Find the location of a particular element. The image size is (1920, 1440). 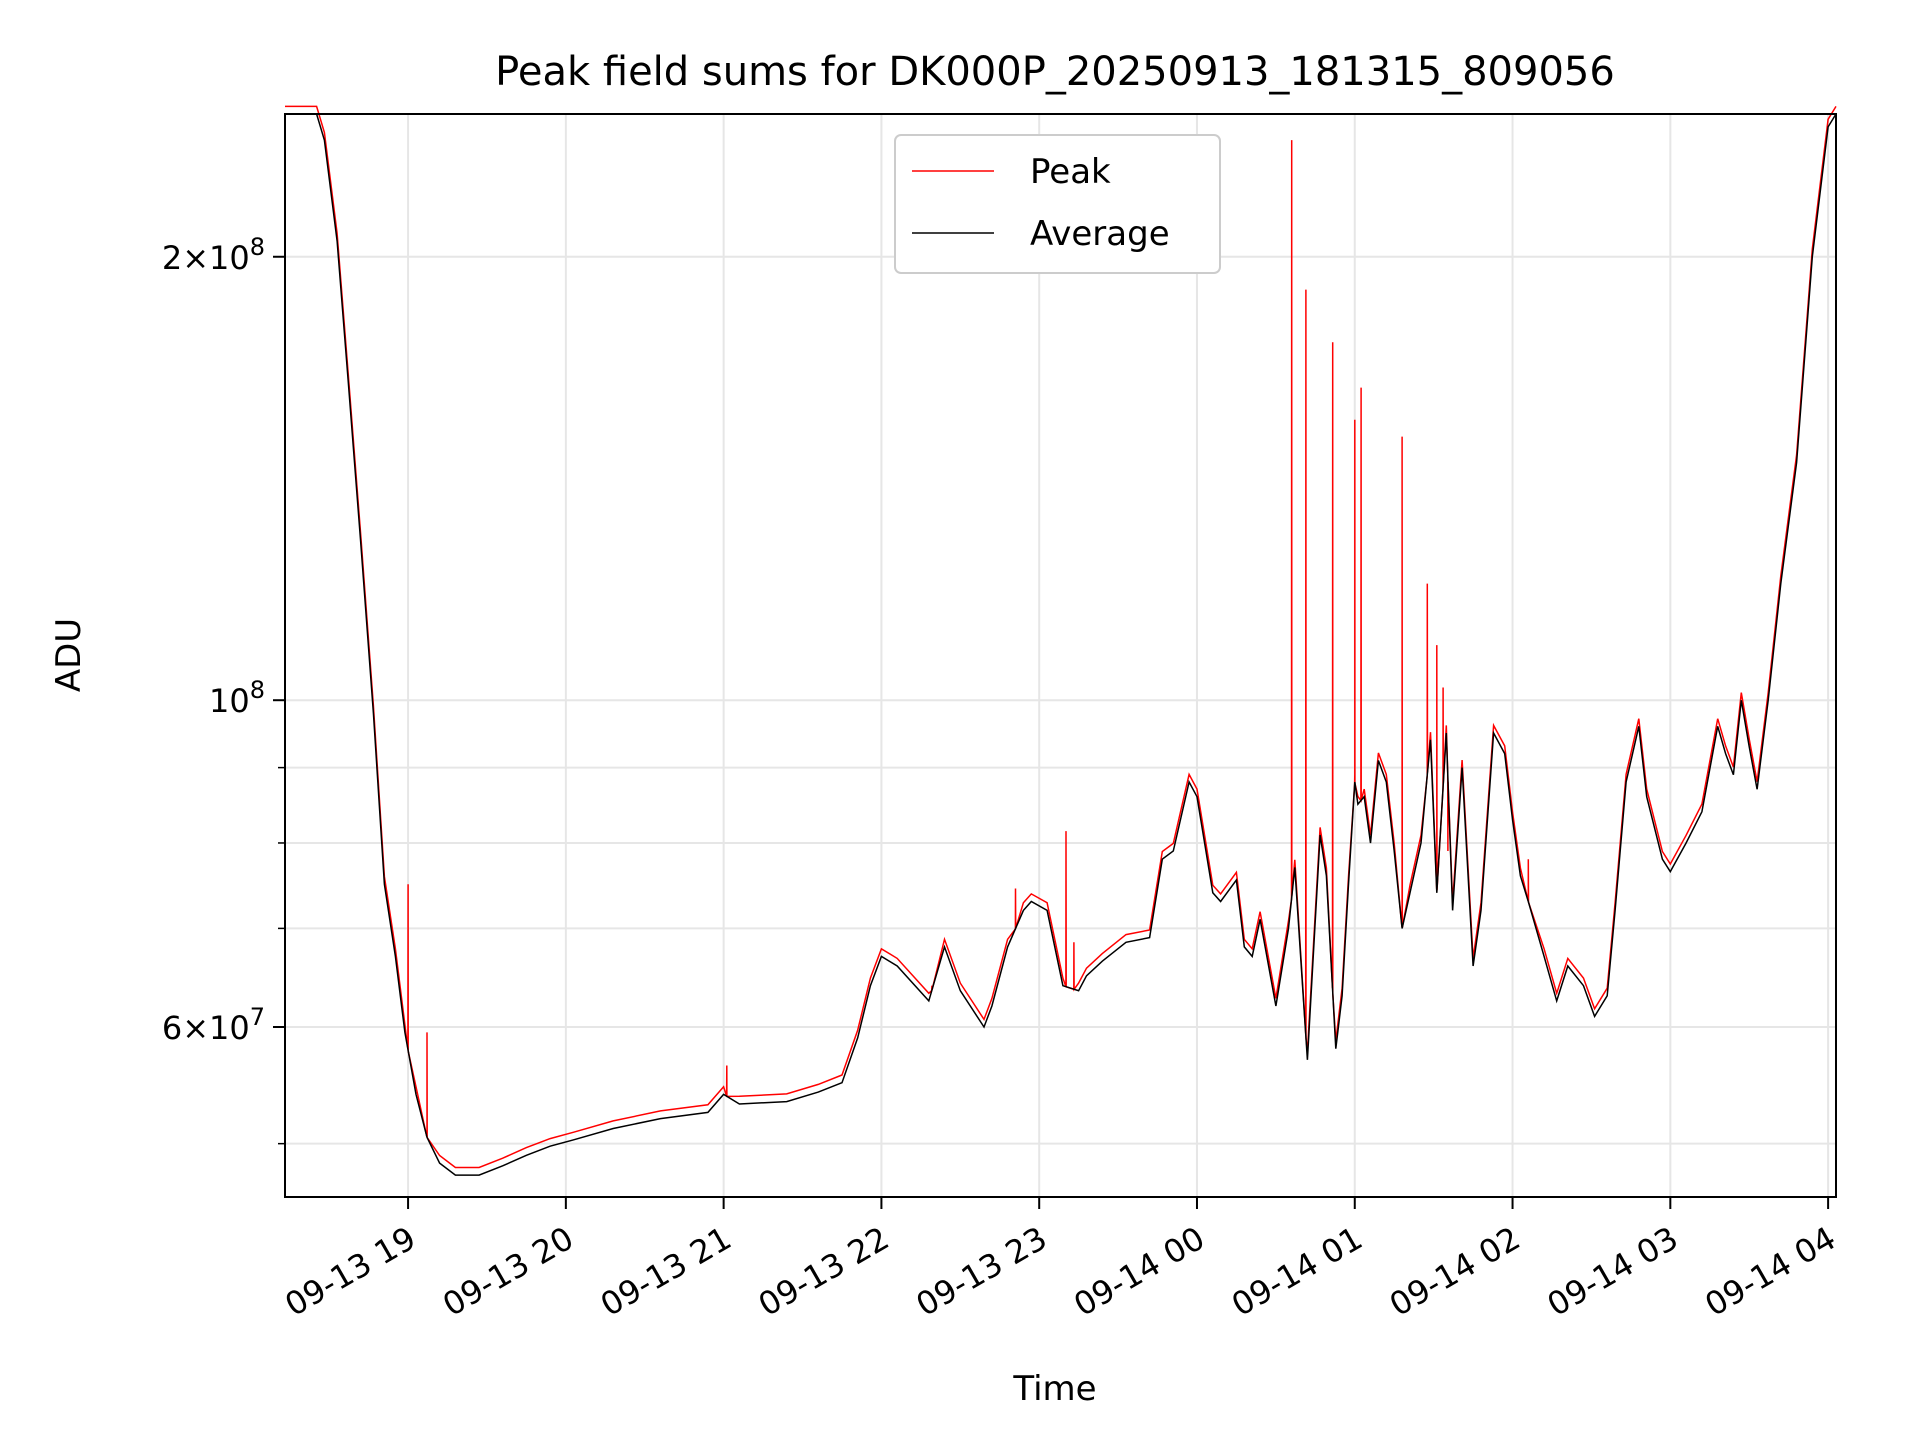

y-axis: 6×107 108 2×108 is located at coordinates (223, 689).